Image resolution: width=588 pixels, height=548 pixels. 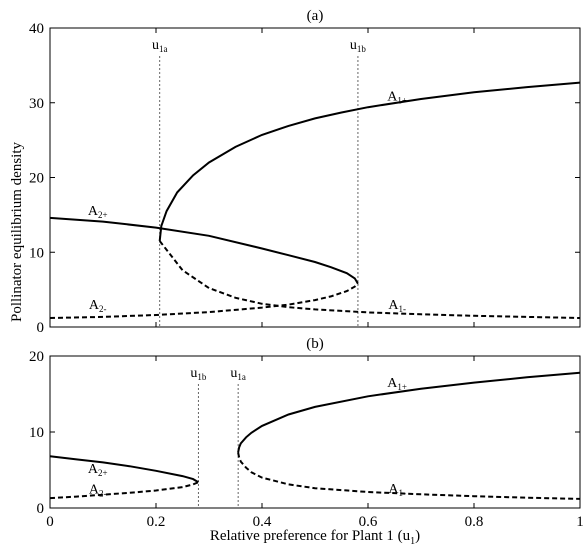 I want to click on panel-a-series-A2minus, so click(x=204, y=300).